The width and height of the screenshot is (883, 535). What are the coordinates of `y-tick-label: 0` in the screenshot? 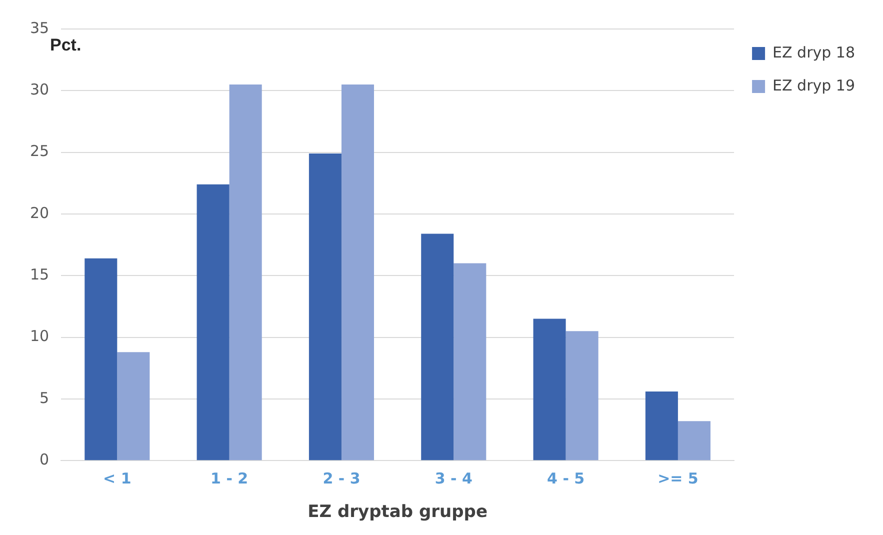 It's located at (45, 459).